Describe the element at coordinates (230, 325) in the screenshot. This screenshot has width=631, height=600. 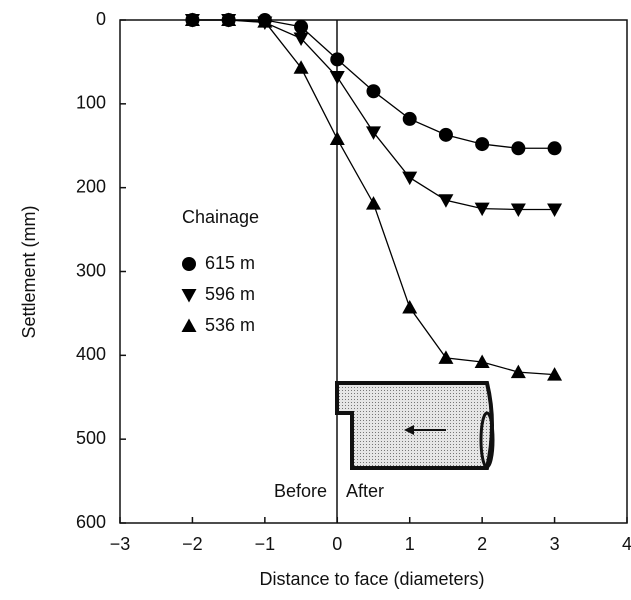
I see `legend-label: 536 m` at that location.